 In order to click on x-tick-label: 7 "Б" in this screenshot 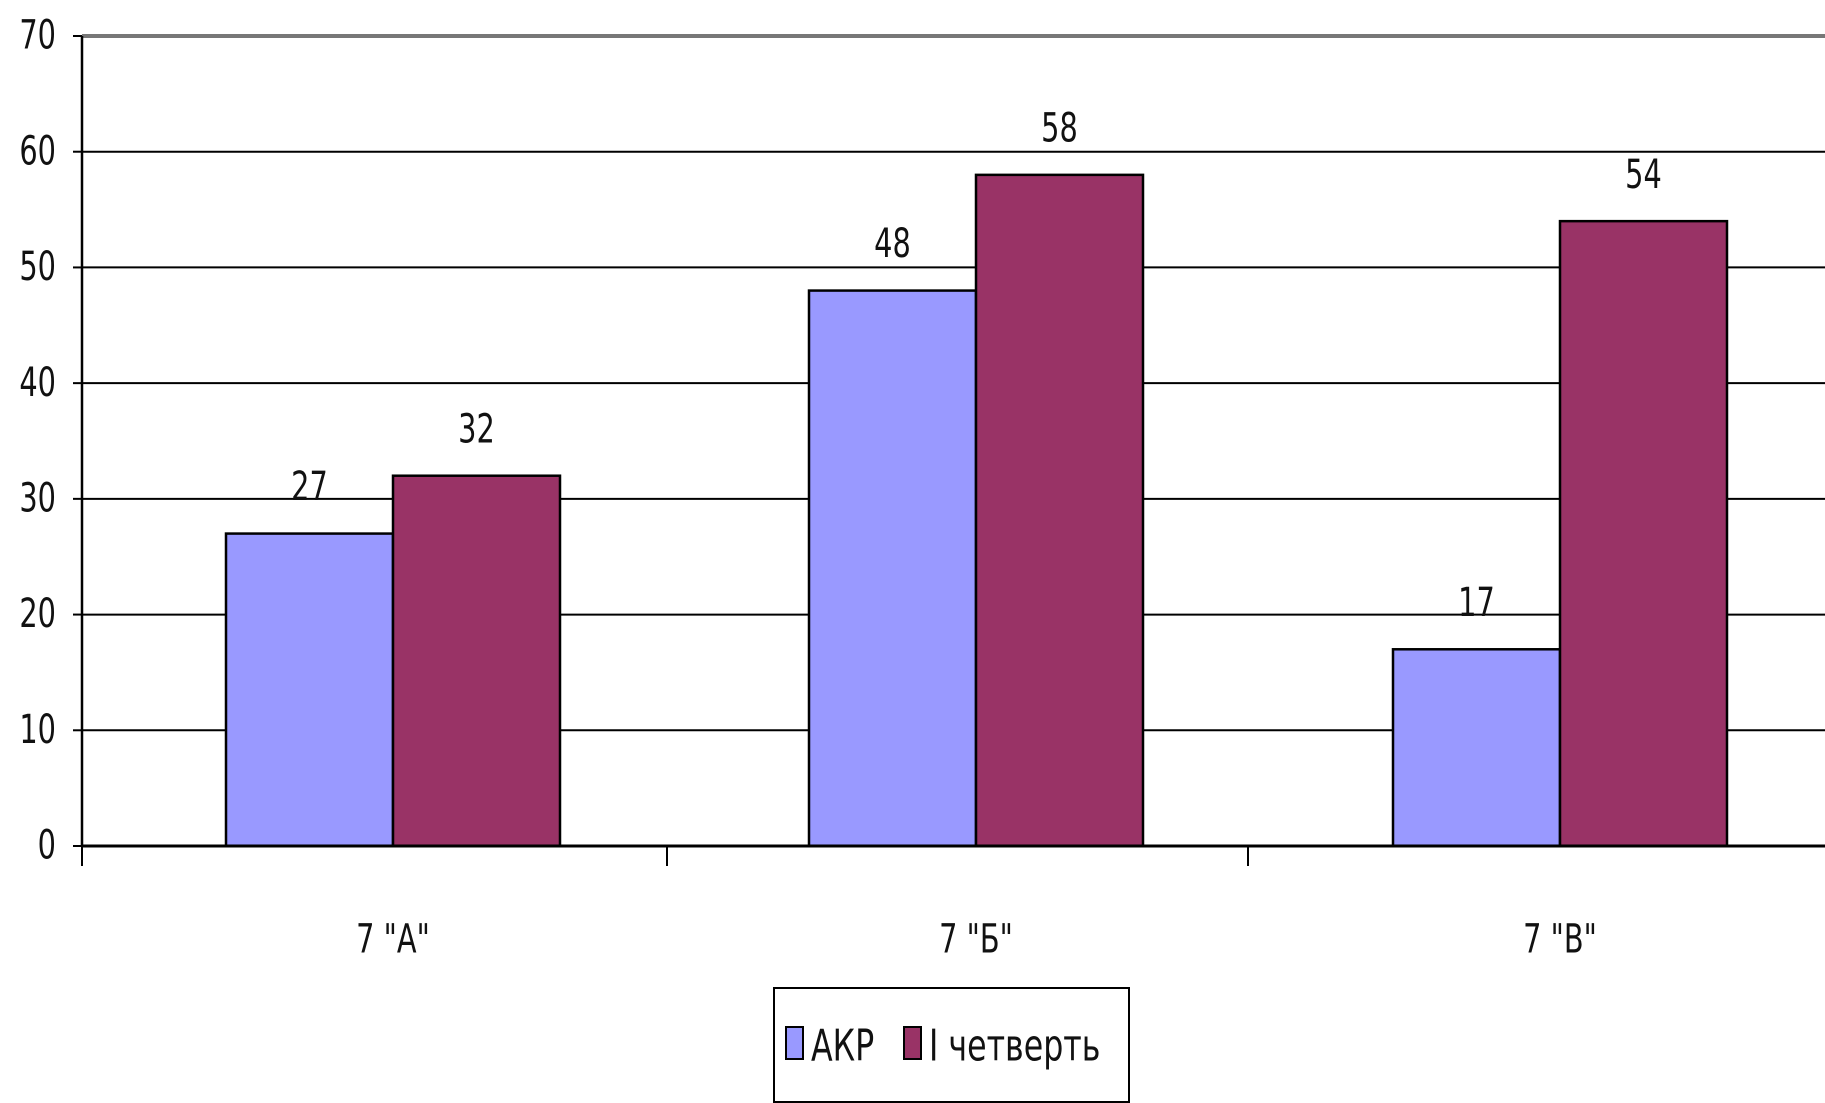, I will do `click(976, 940)`.